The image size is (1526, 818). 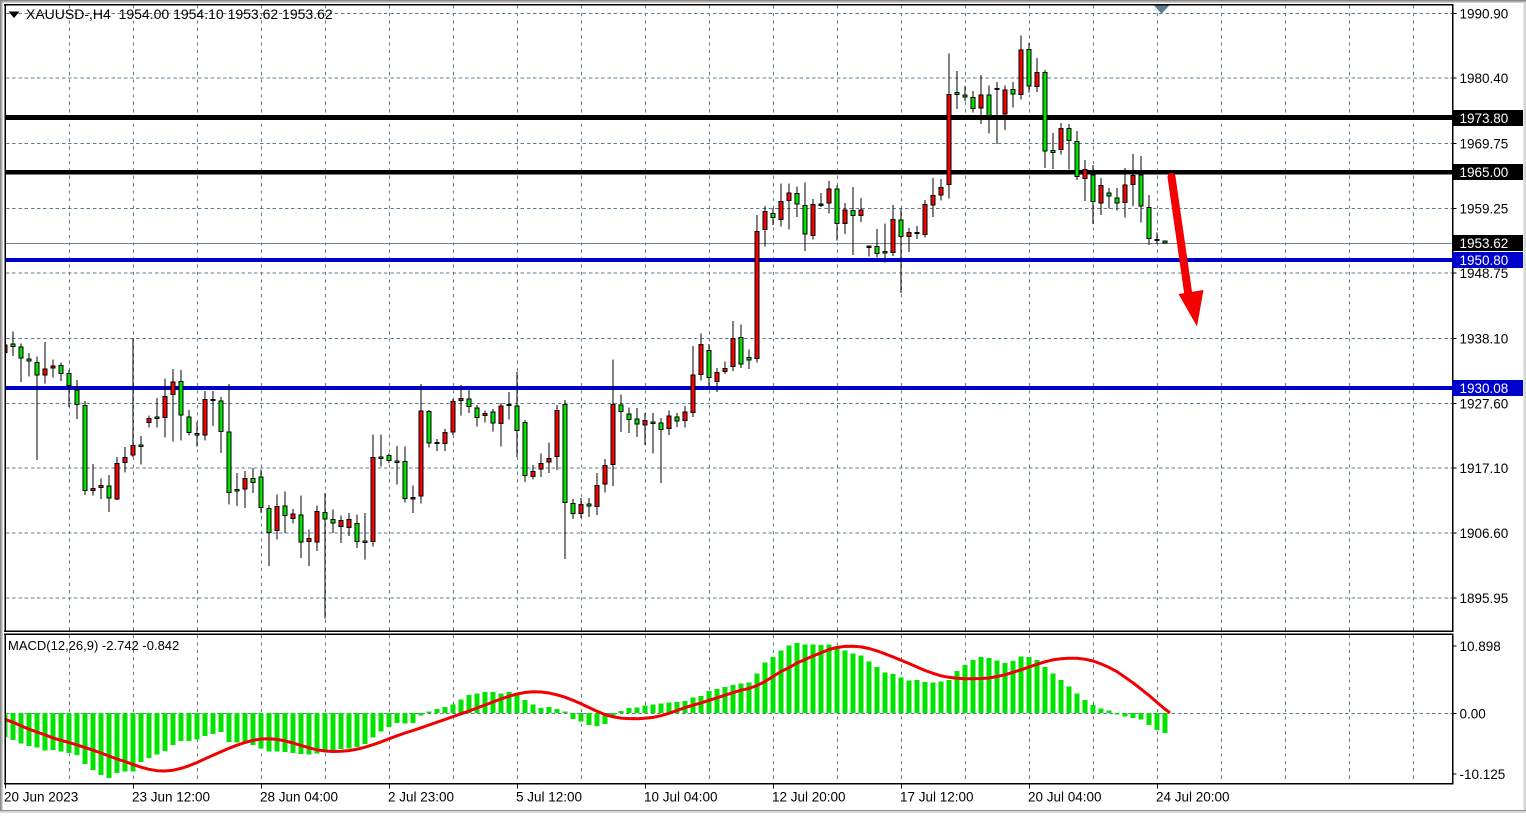 I want to click on svg-text: 1965.00, so click(x=1484, y=172).